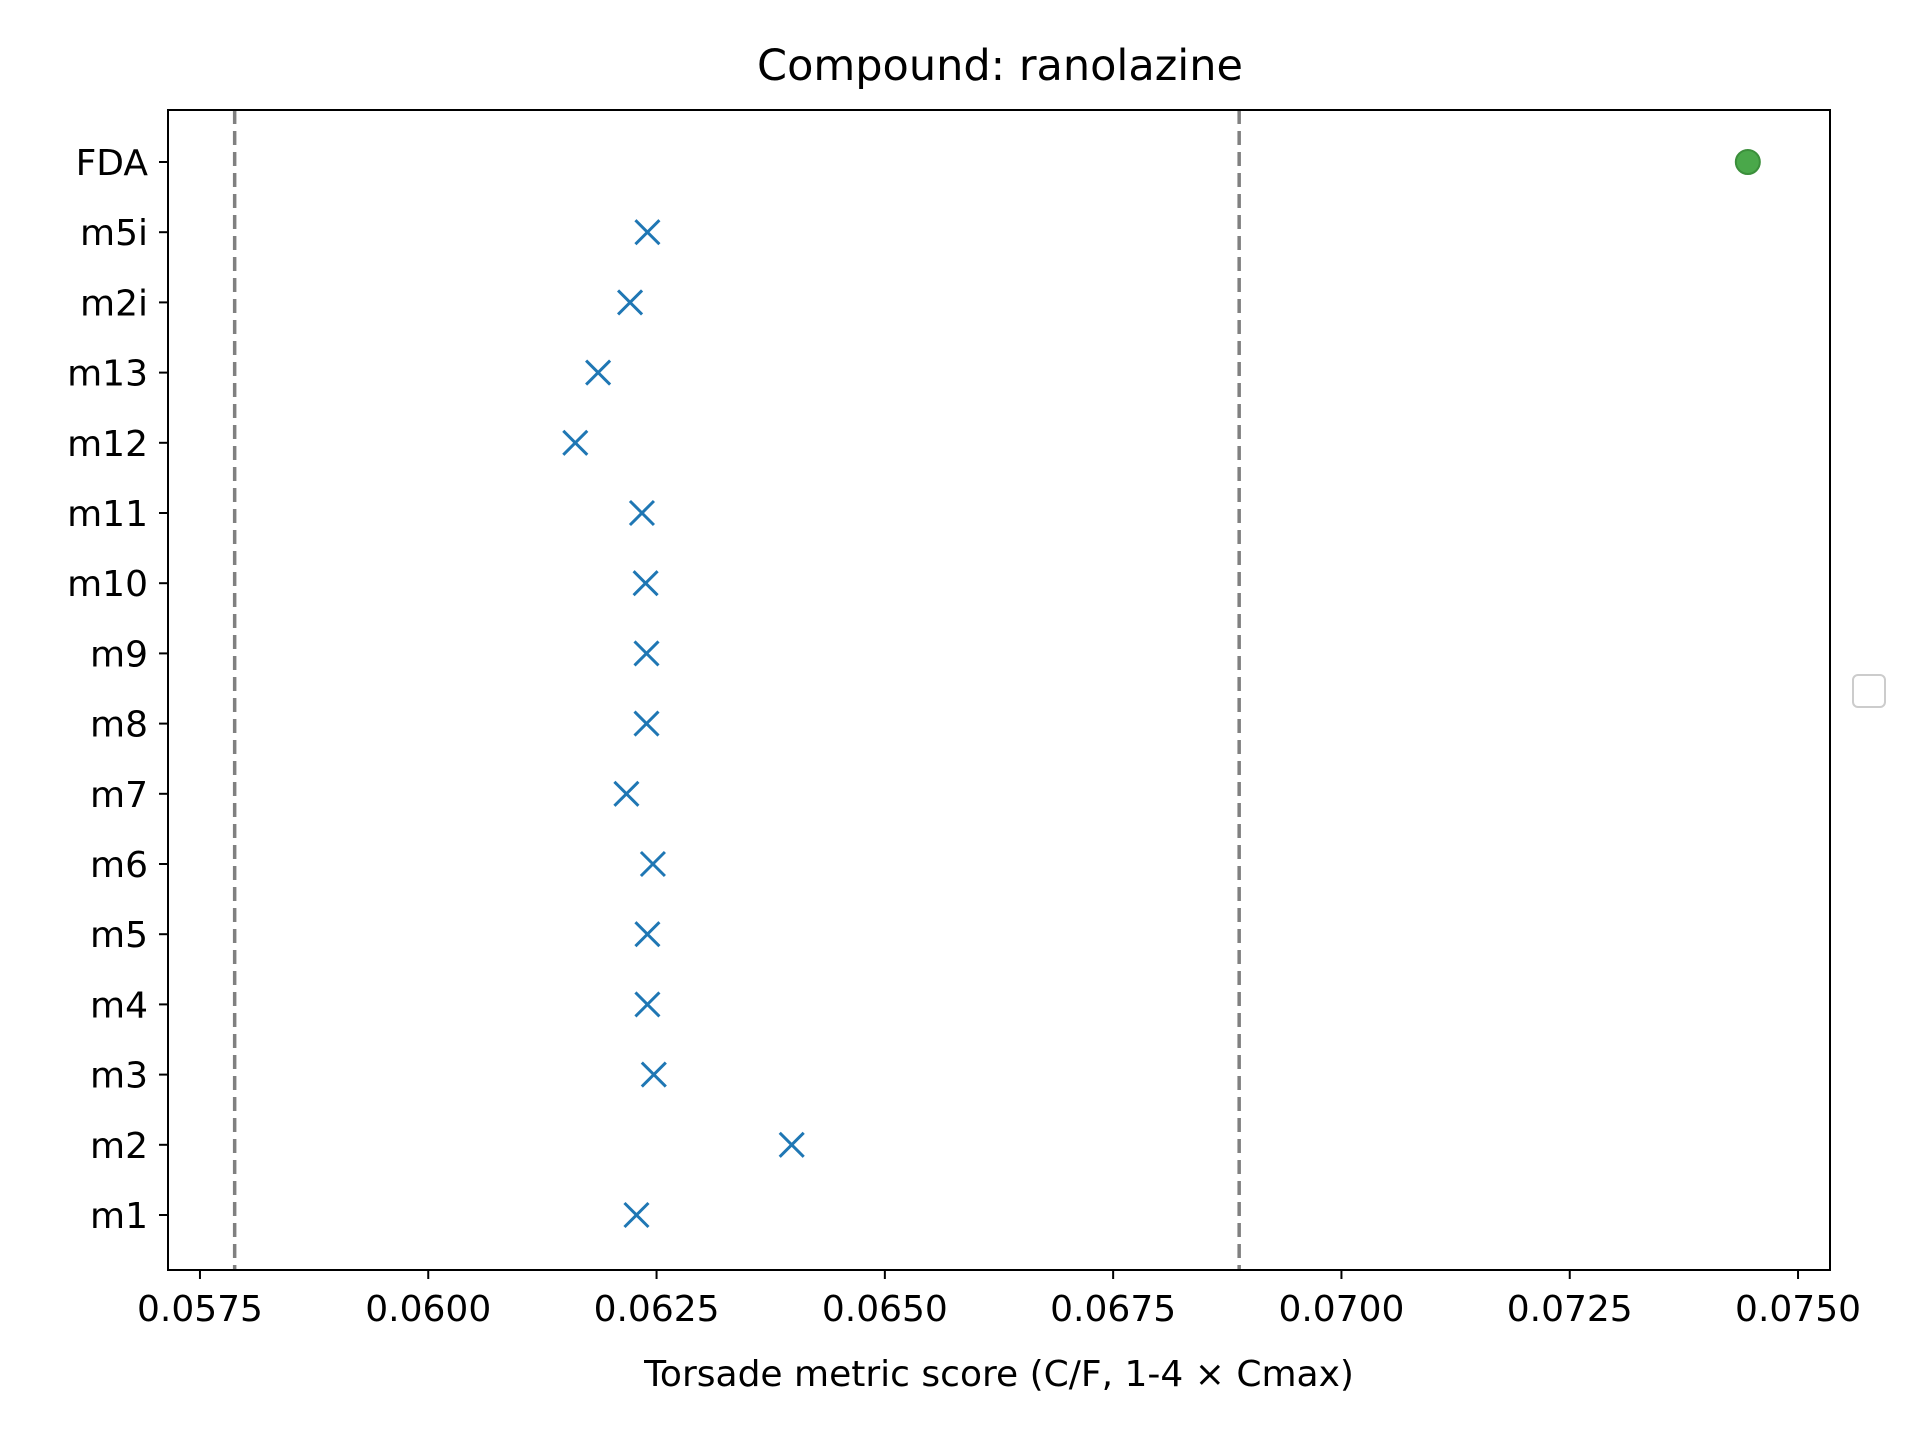 Image resolution: width=1920 pixels, height=1440 pixels. What do you see at coordinates (107, 584) in the screenshot?
I see `y-tick-label: m10` at bounding box center [107, 584].